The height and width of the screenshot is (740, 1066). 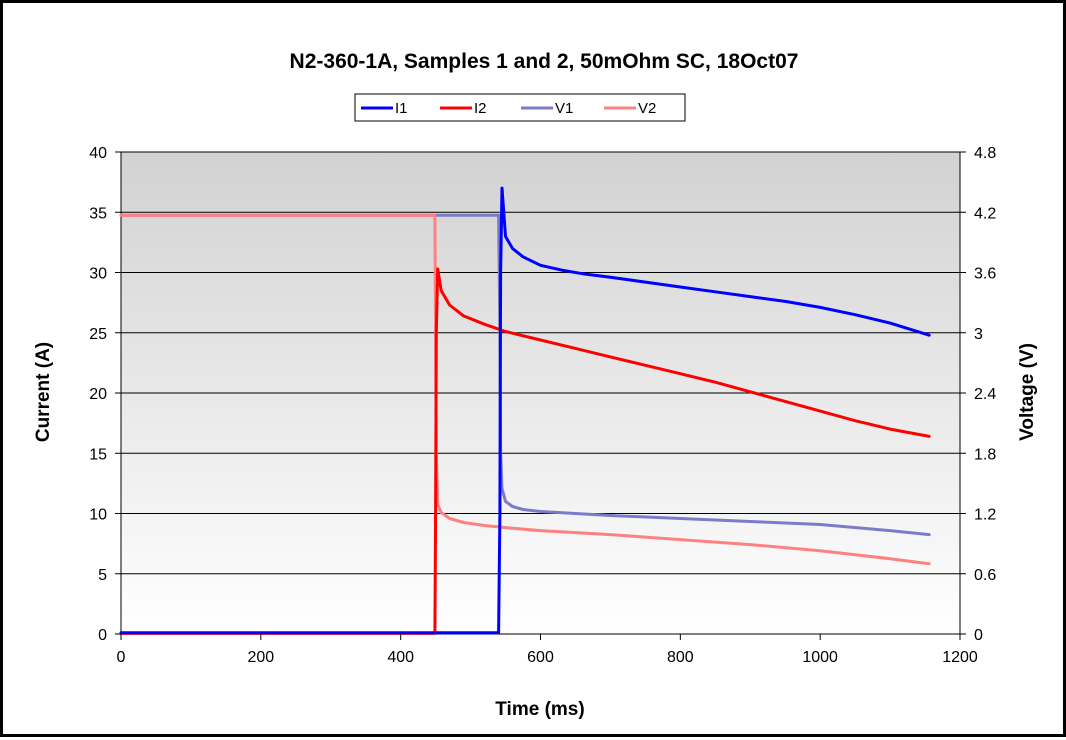 What do you see at coordinates (960, 657) in the screenshot?
I see `x-tick-label: 1200` at bounding box center [960, 657].